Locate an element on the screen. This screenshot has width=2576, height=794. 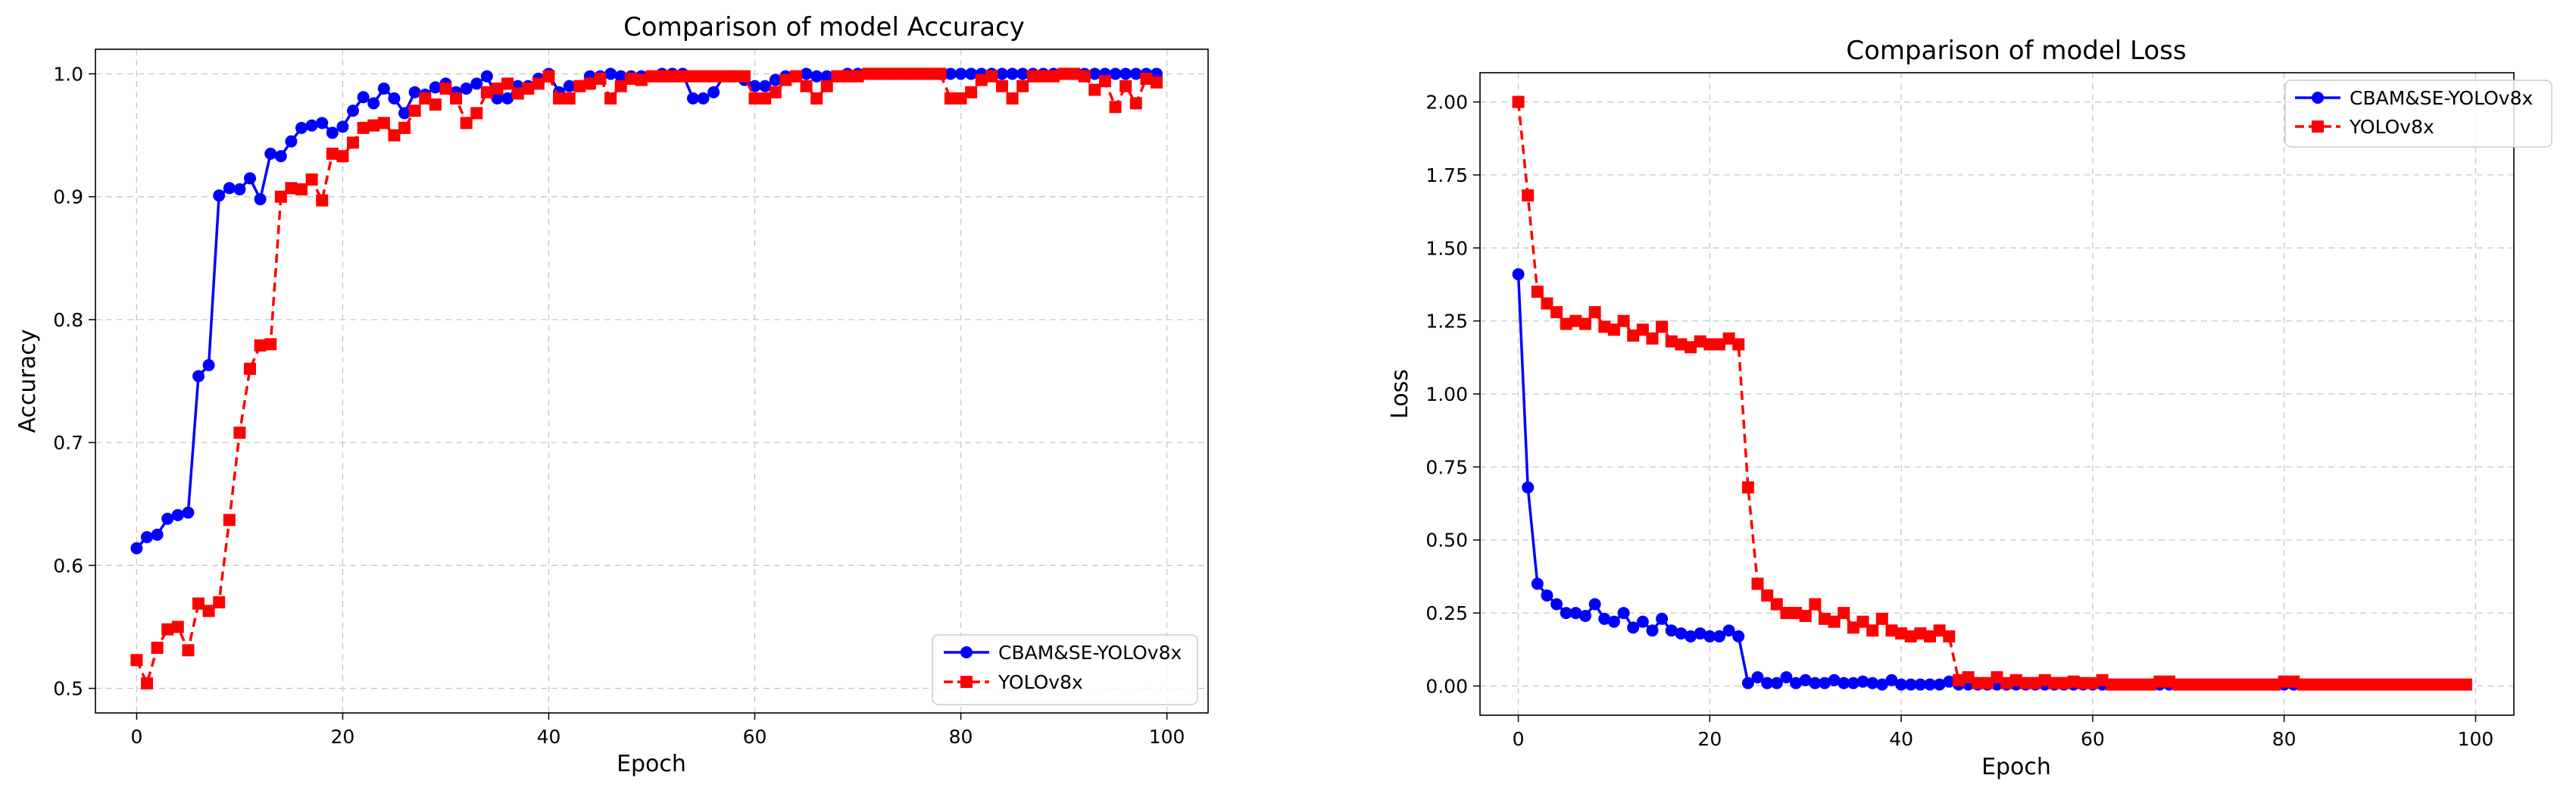
accuracy-x-tick-label: 80 is located at coordinates (961, 737).